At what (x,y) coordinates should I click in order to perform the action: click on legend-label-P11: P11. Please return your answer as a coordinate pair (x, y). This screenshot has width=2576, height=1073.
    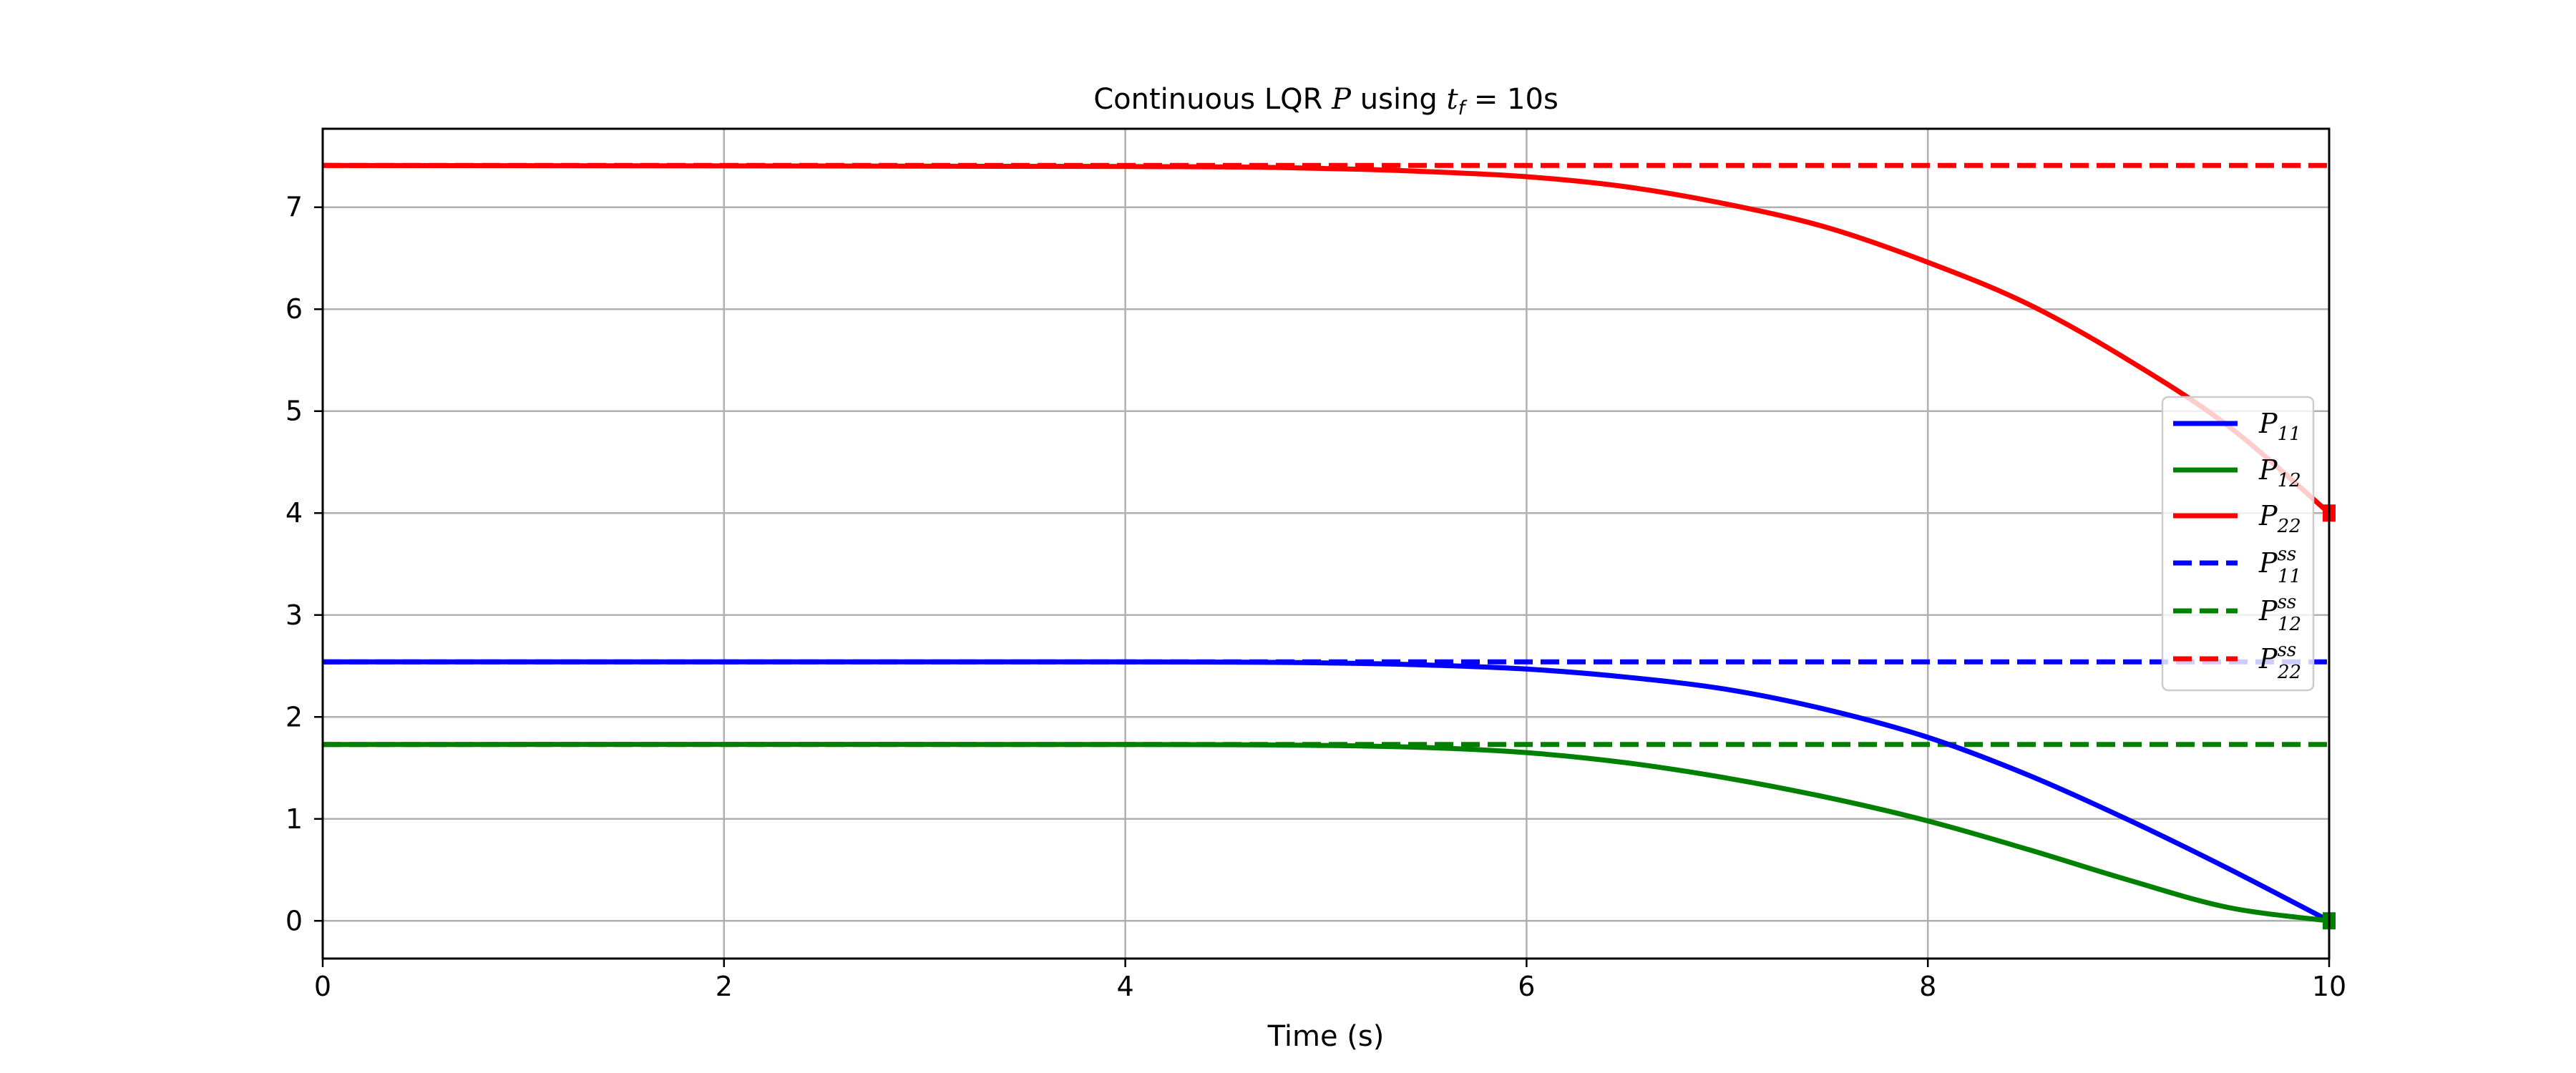
    Looking at the image, I should click on (2279, 427).